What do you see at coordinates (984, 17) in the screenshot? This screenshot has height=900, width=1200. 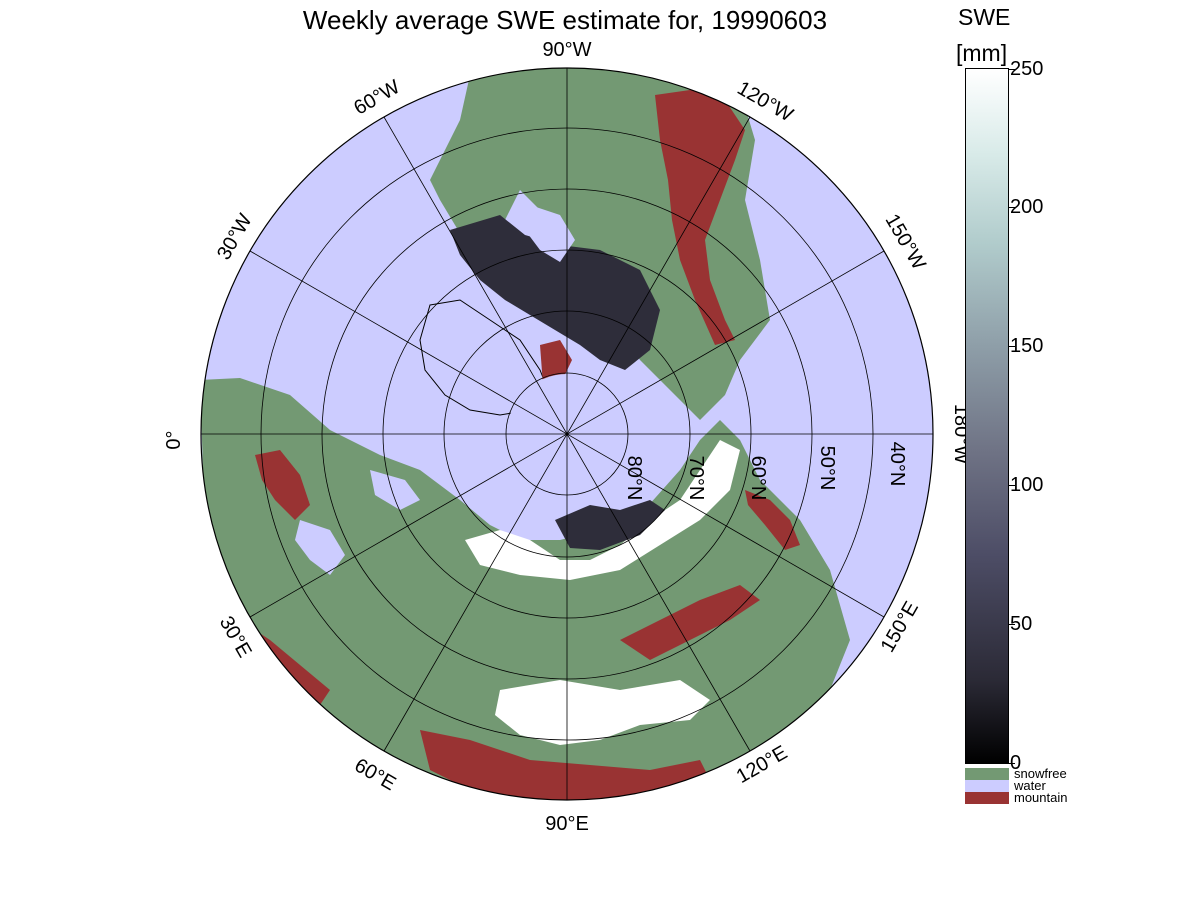 I see `colorbar-title: SWE` at bounding box center [984, 17].